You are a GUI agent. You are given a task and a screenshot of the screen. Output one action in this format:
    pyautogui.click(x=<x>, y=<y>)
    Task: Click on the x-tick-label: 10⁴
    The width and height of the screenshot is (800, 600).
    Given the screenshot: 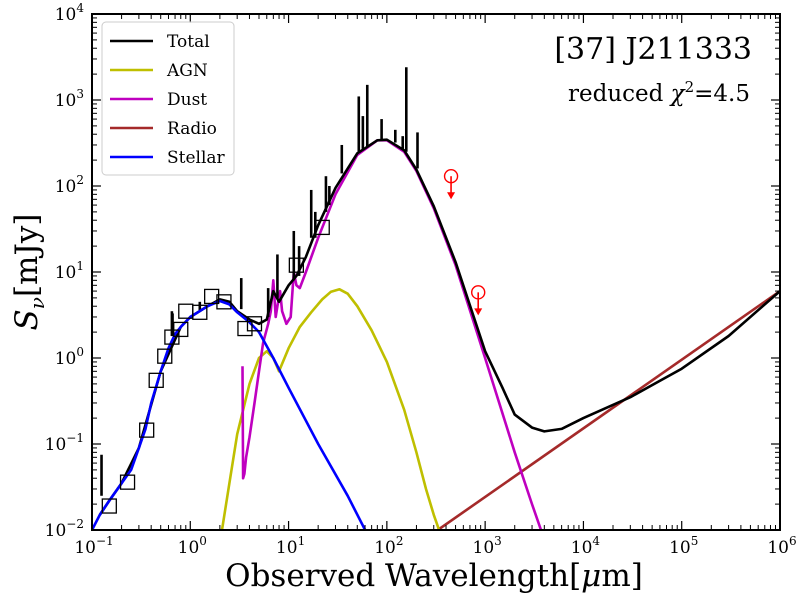 What is the action you would take?
    pyautogui.click(x=586, y=546)
    